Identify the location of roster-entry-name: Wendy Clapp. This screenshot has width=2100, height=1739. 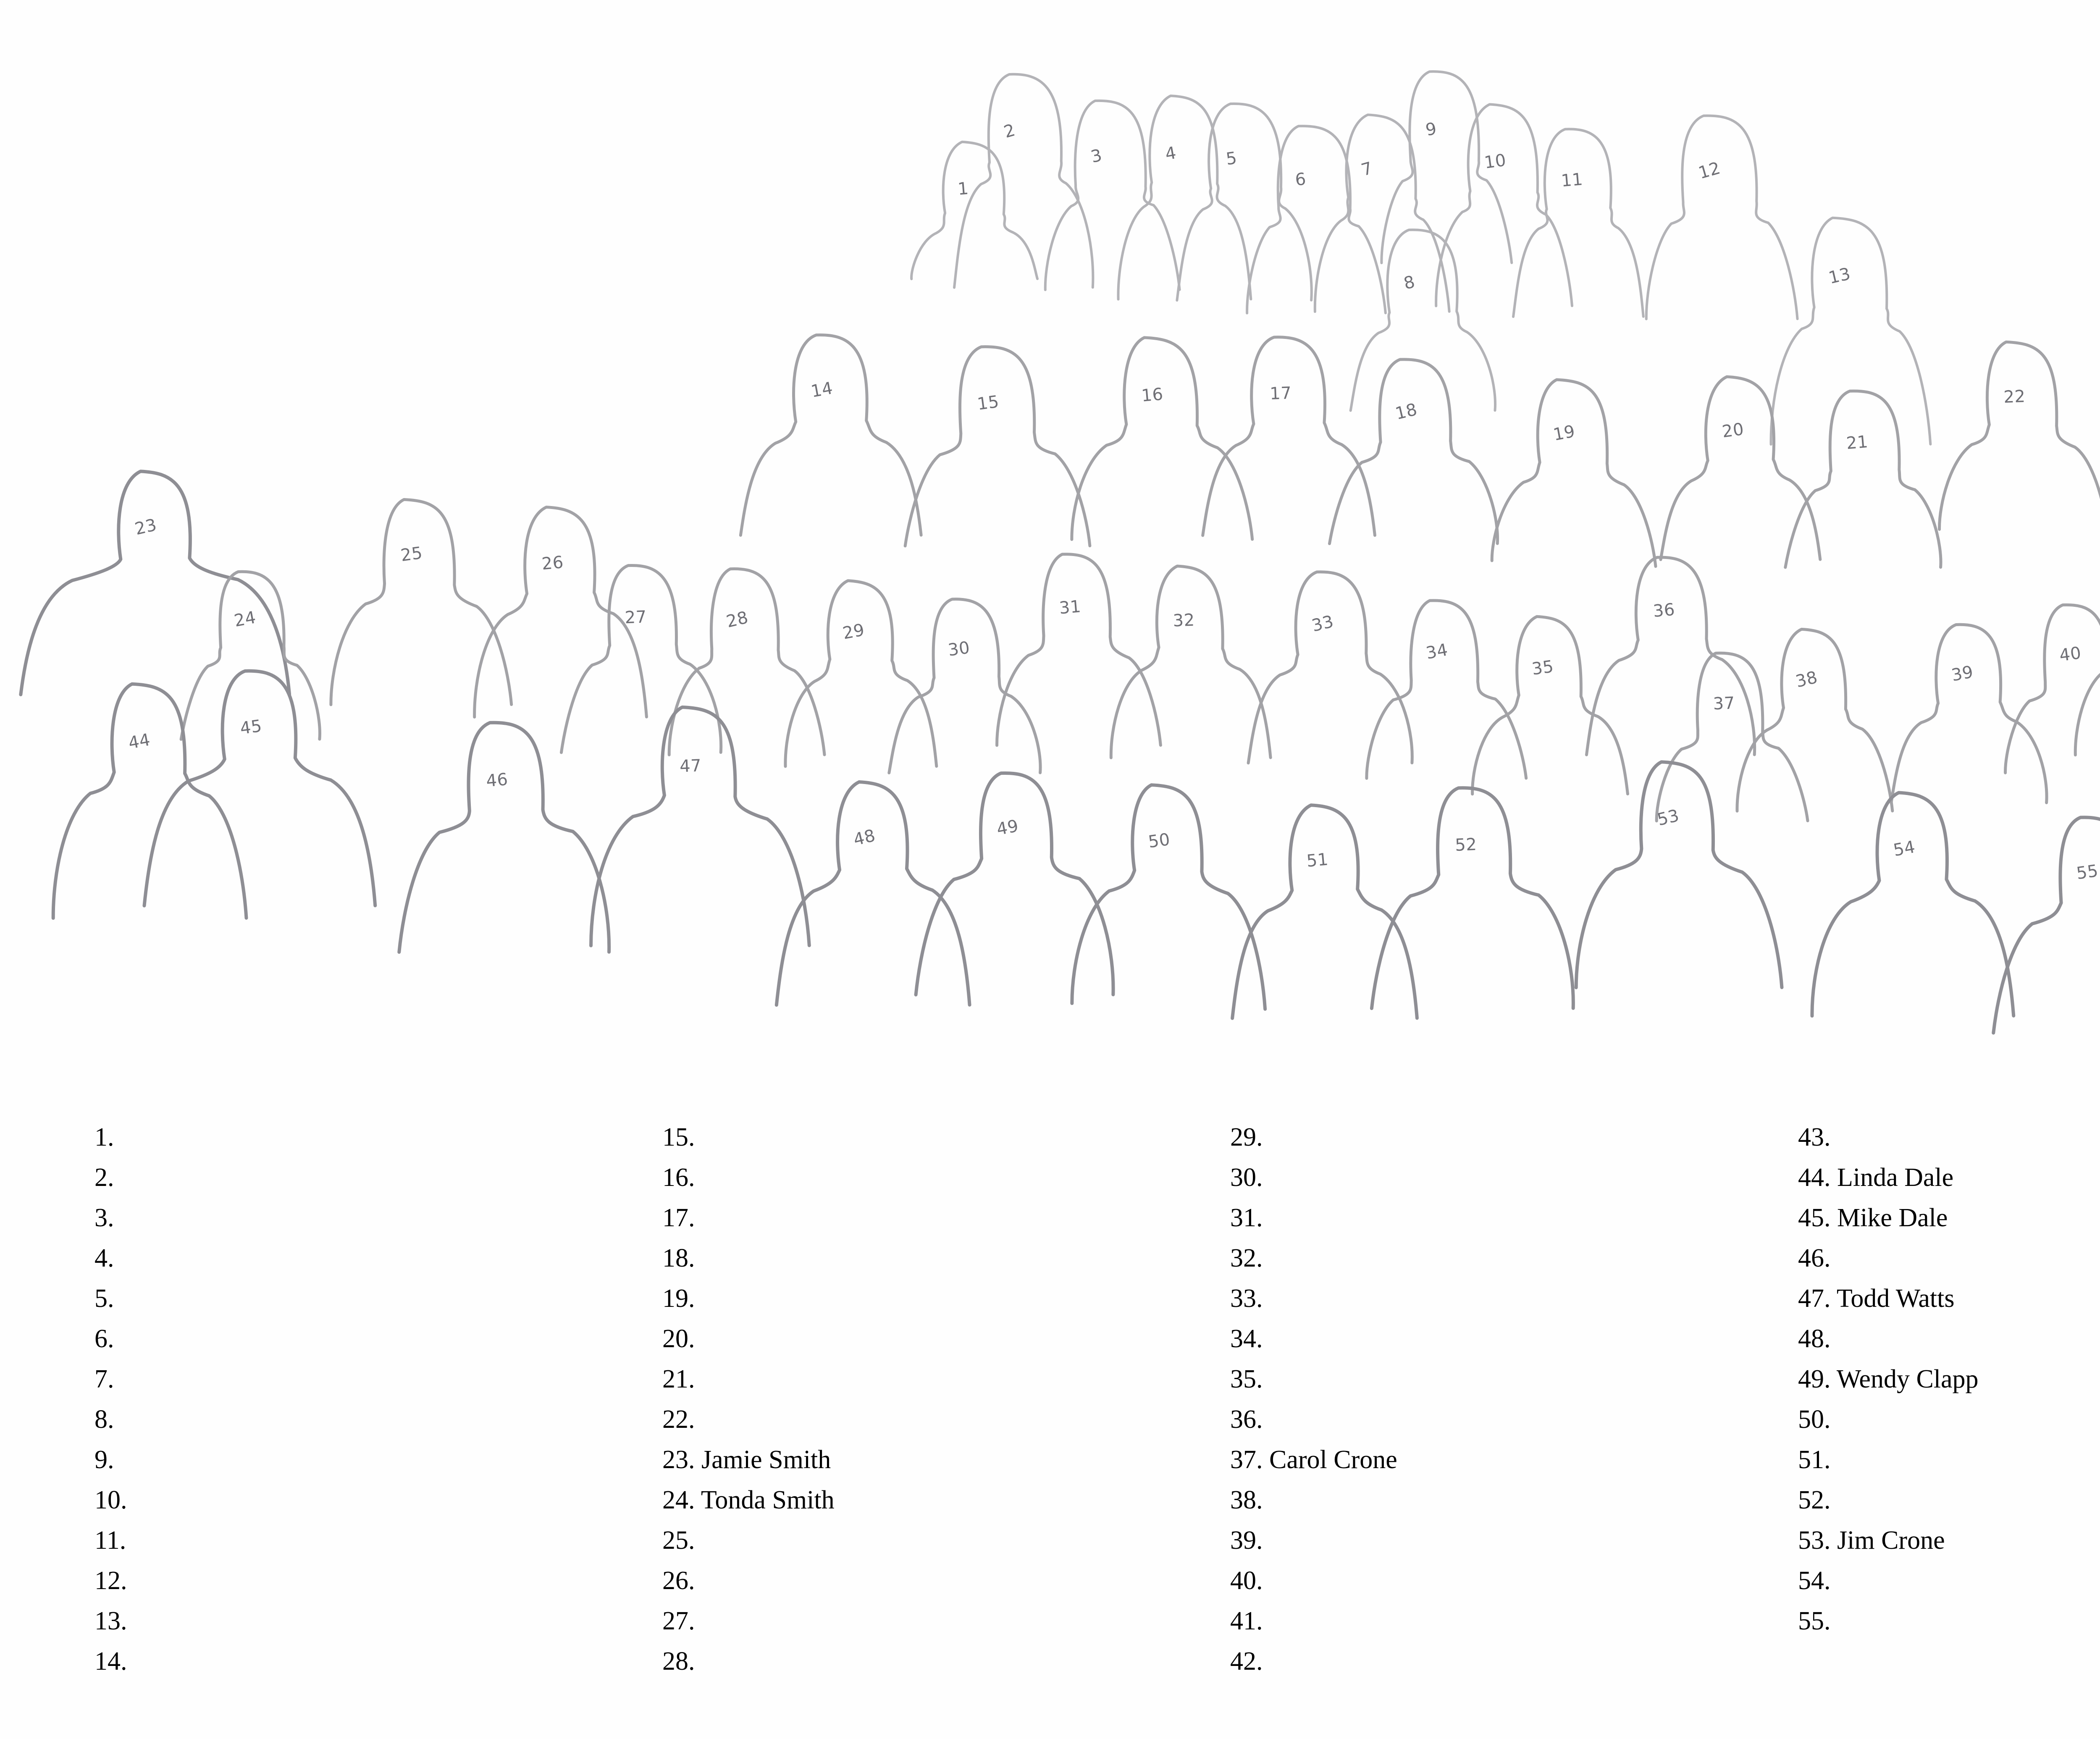
(1904, 1379).